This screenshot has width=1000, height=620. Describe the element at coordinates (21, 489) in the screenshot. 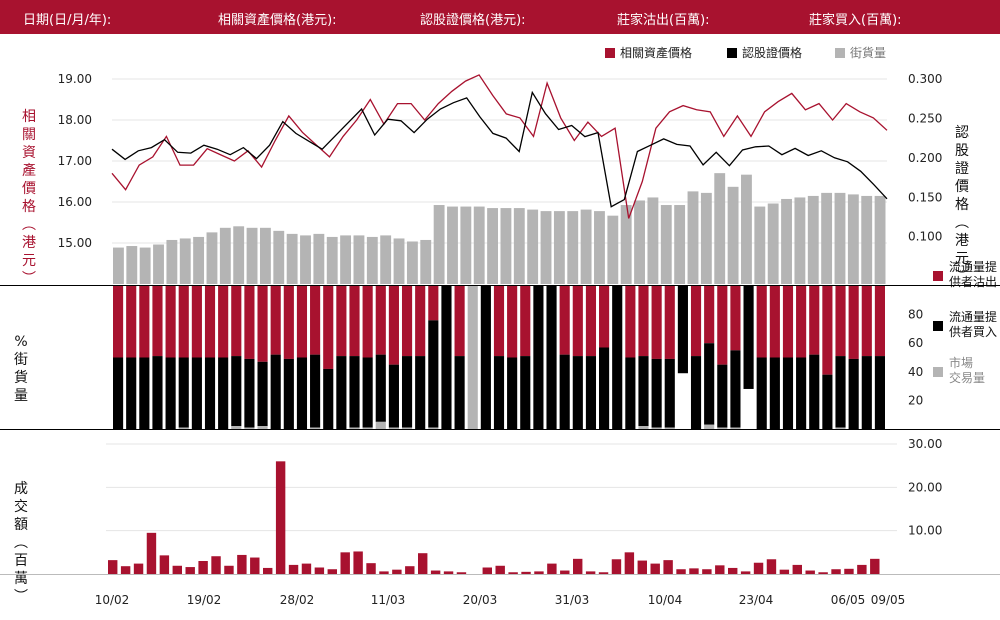

I see `axis-label-char: 成` at that location.